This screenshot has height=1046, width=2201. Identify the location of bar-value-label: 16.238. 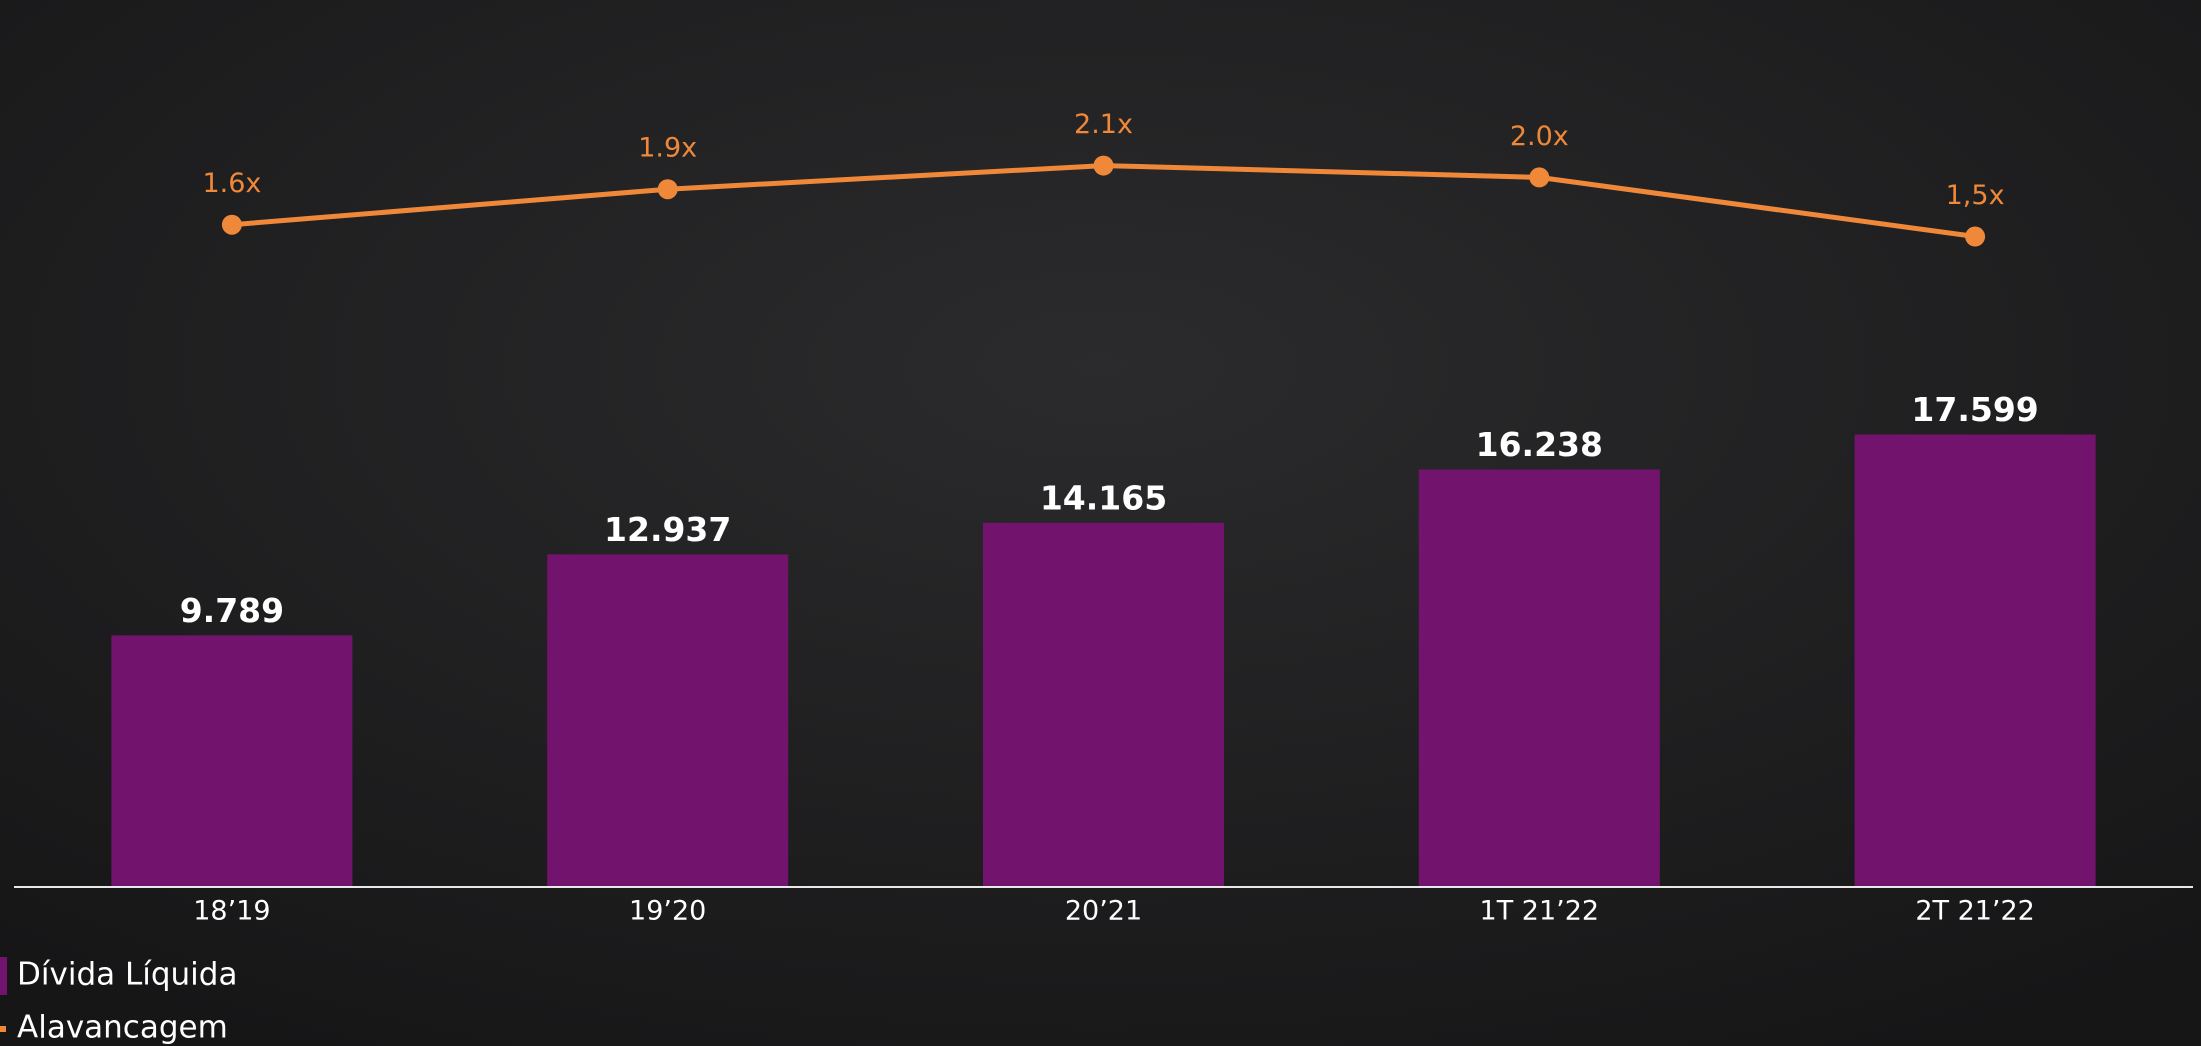
(1539, 444).